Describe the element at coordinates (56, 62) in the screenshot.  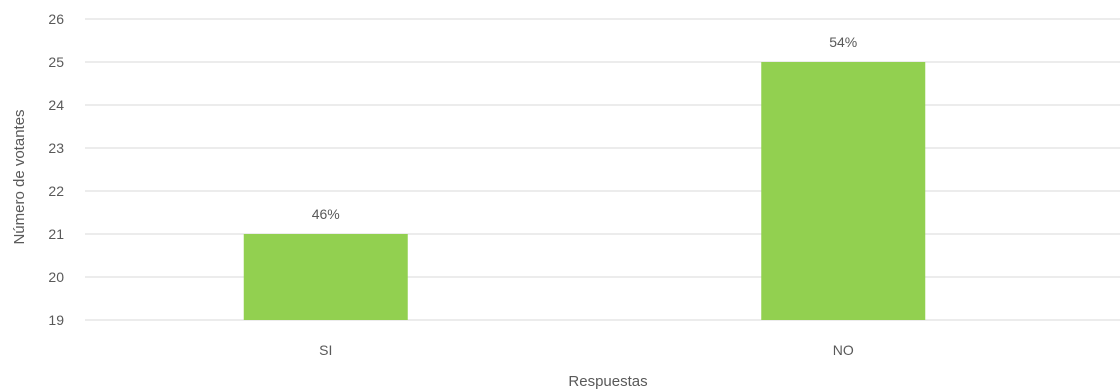
I see `y-tick-label: 25` at that location.